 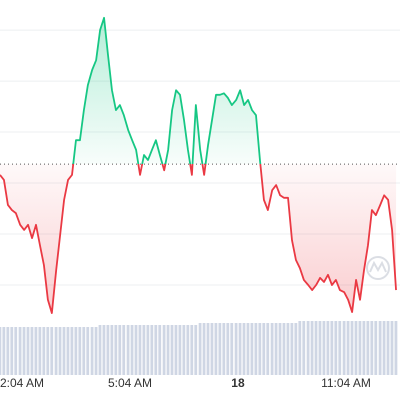 I want to click on x-tick-label: 2:04 AM, so click(x=22, y=383).